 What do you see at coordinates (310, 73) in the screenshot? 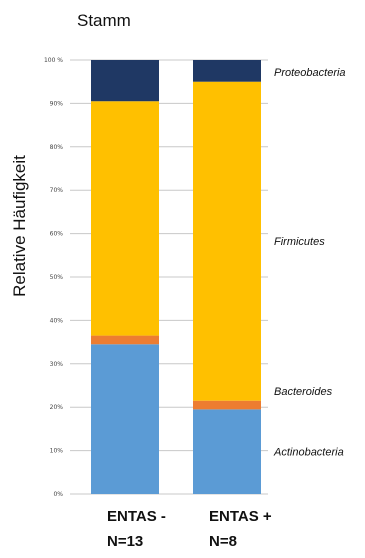
I see `legend-proteobacteria: Proteobacteria` at bounding box center [310, 73].